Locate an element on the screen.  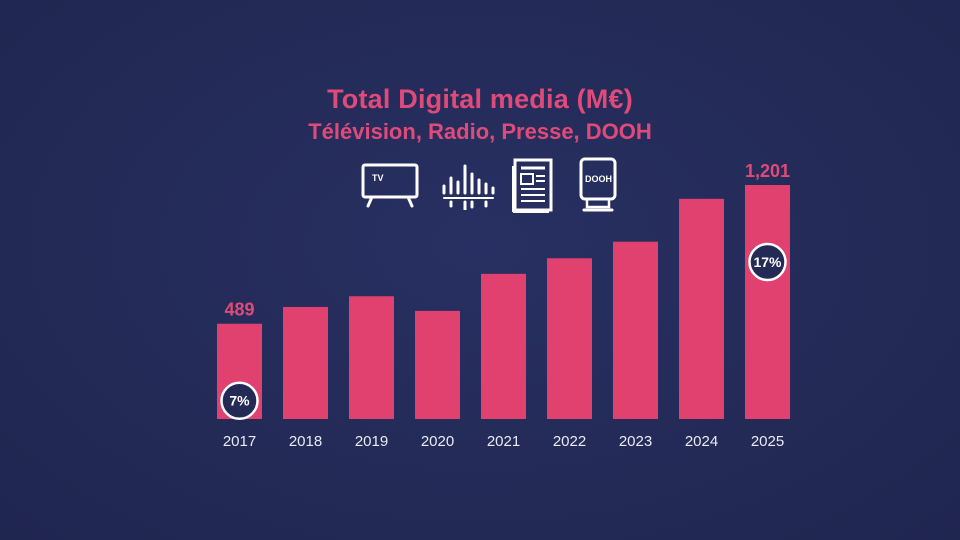
percent-badge-text: 17% is located at coordinates (767, 262).